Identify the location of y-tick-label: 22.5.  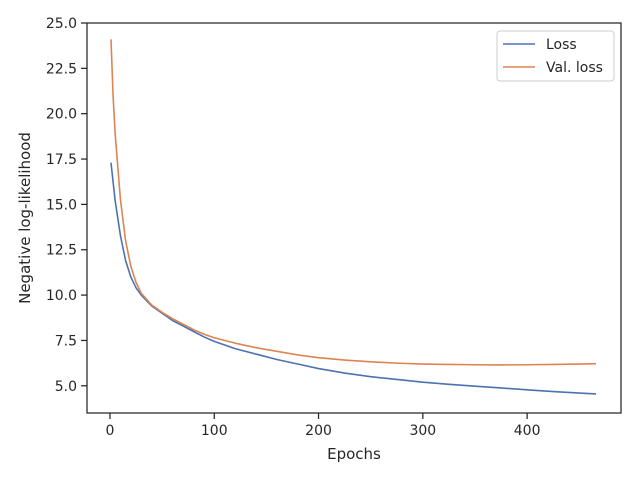
(61, 69).